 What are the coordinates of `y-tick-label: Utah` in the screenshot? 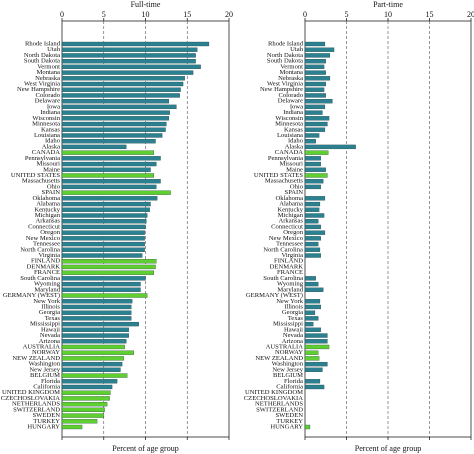 It's located at (297, 49).